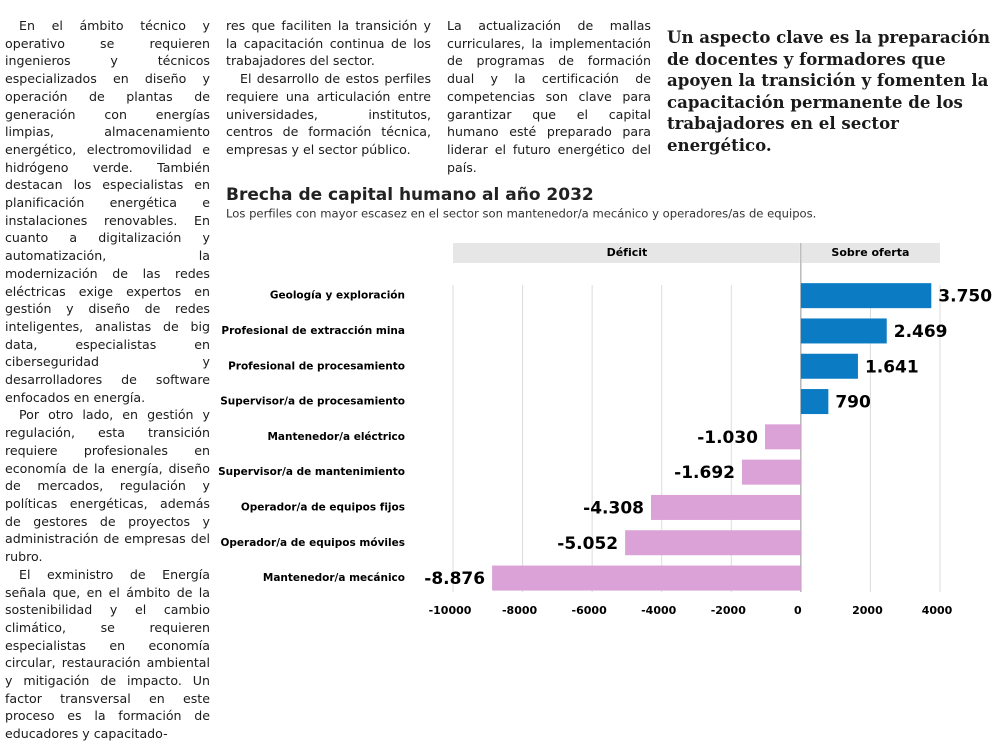 This screenshot has width=1000, height=743. Describe the element at coordinates (450, 610) in the screenshot. I see `x-tick-label: -10000` at that location.